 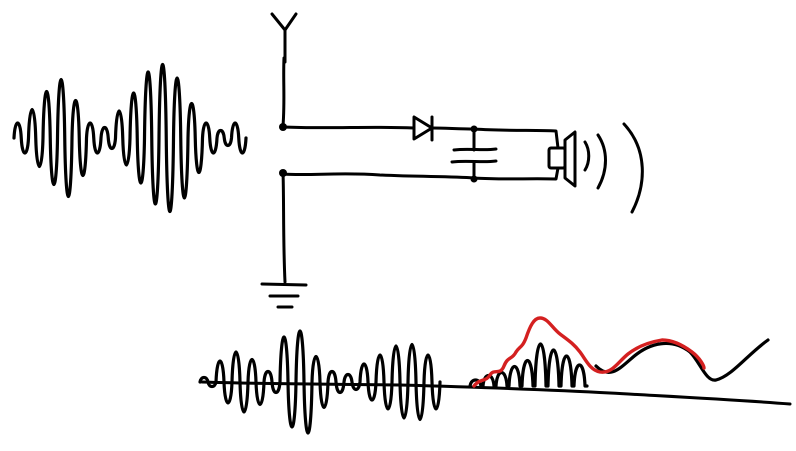 I want to click on ground-icon, so click(x=284, y=295).